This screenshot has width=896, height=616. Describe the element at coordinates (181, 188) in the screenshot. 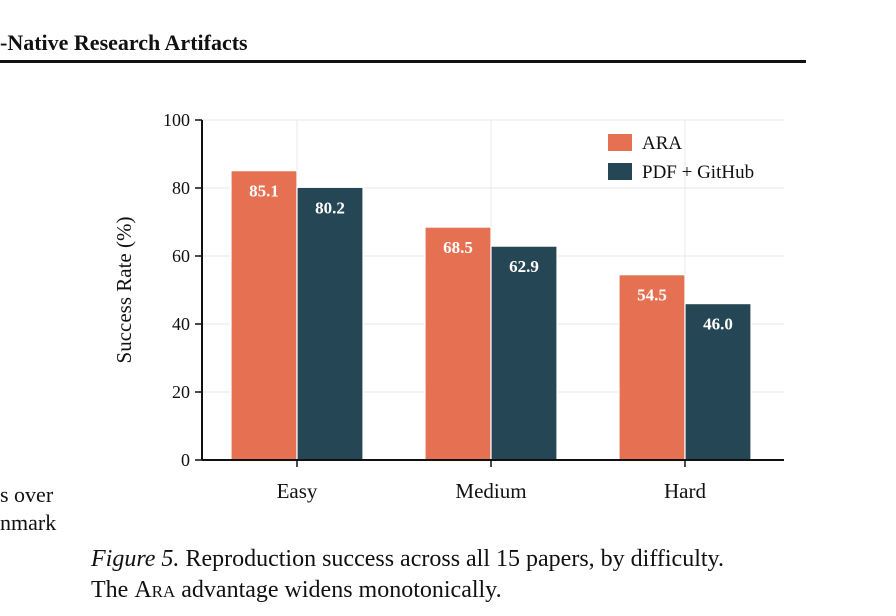

I see `y-tick-label: 80` at that location.